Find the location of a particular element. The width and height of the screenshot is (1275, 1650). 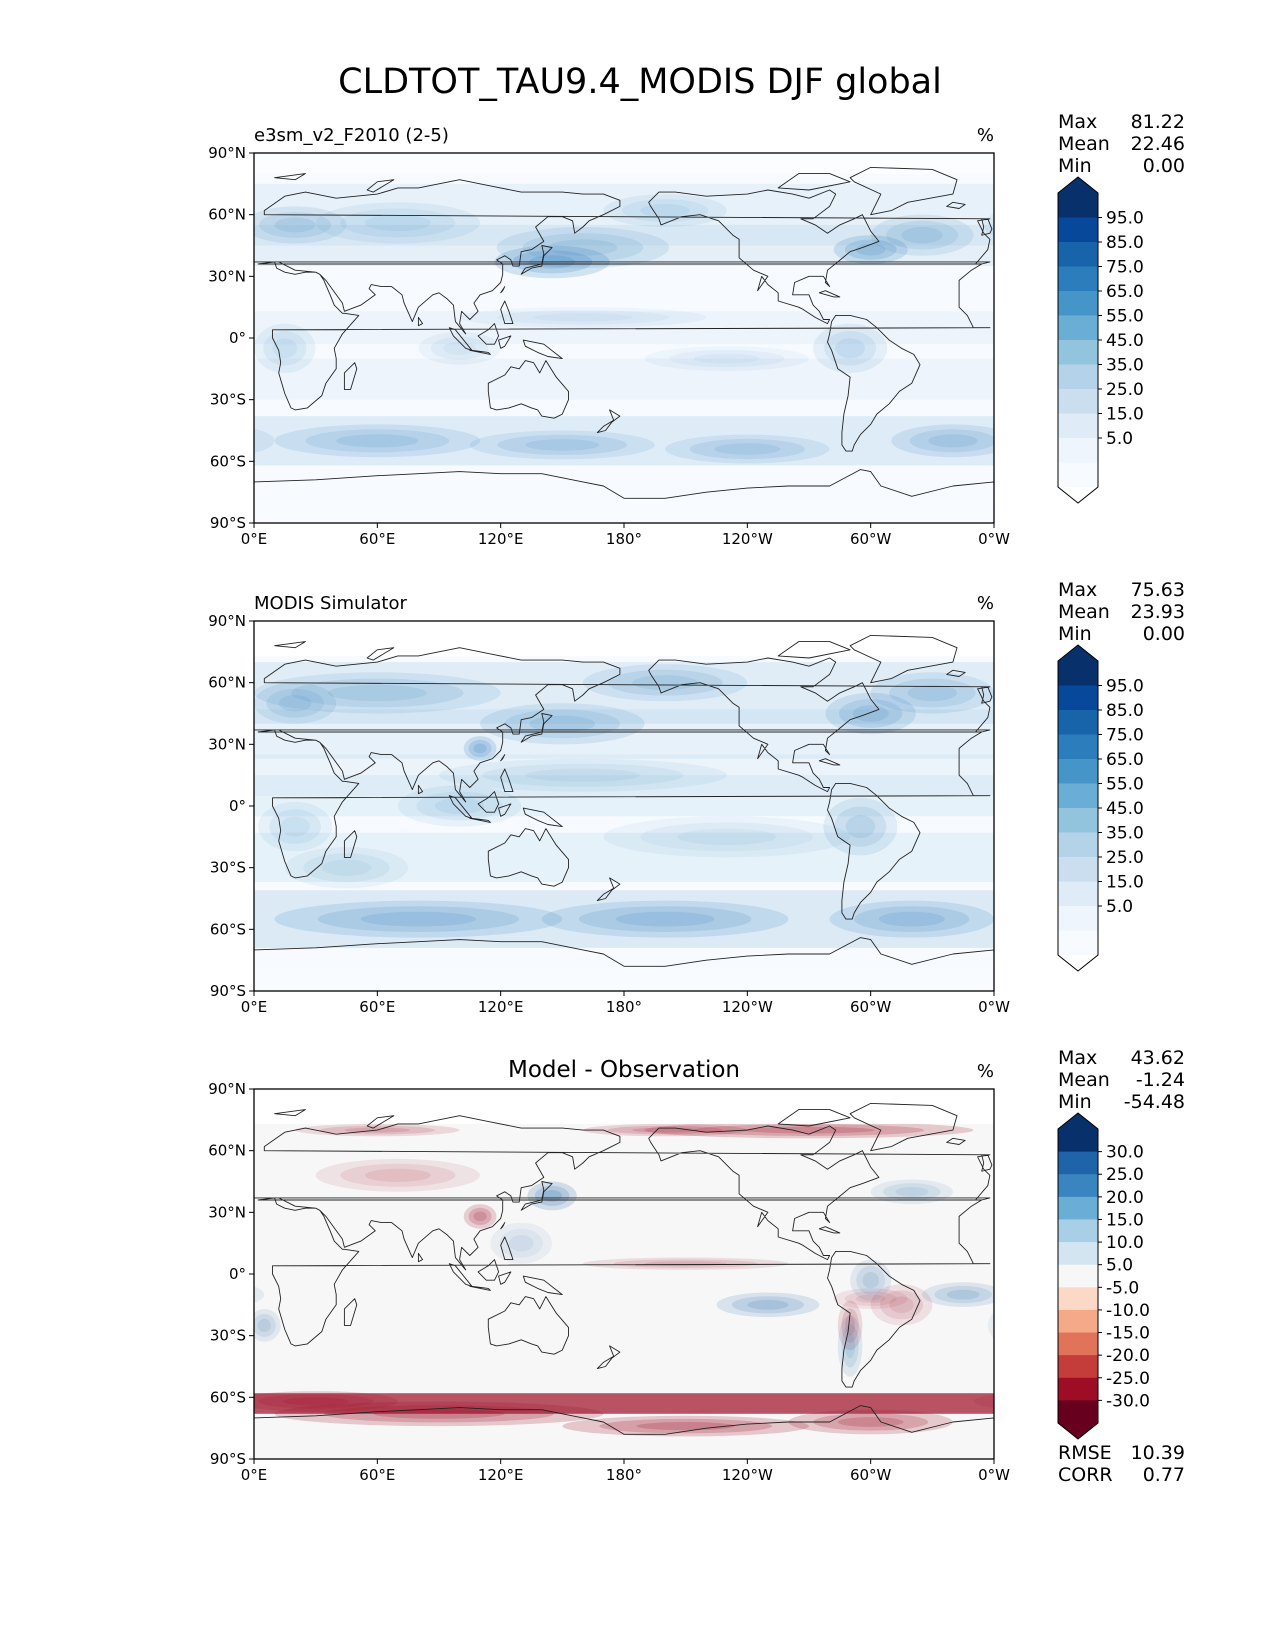

y-tick-label: 30°N is located at coordinates (227, 1212).